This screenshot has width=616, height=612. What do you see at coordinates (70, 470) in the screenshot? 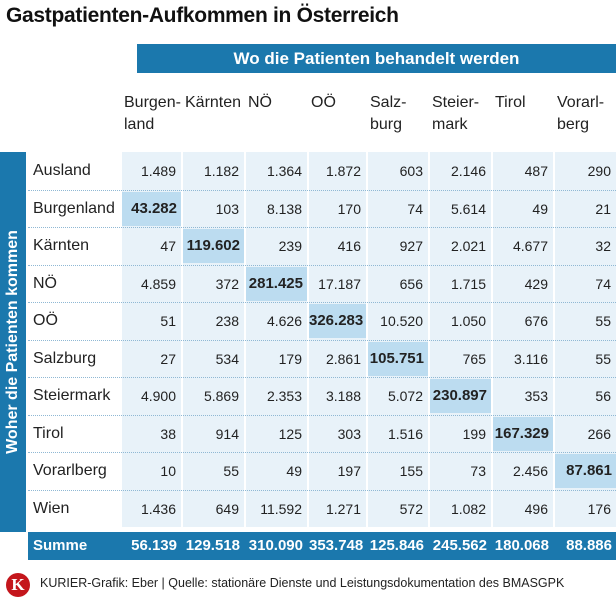
I see `row-label: Vorarlberg` at bounding box center [70, 470].